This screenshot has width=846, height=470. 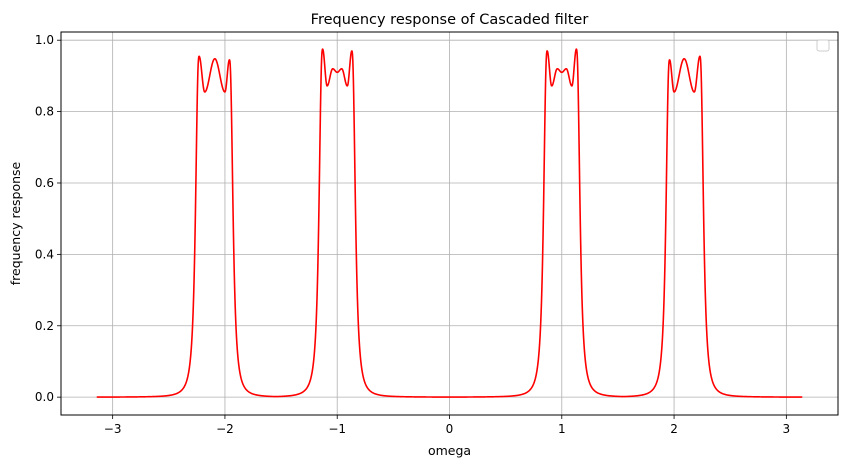 I want to click on x-tick-label: 2, so click(x=674, y=429).